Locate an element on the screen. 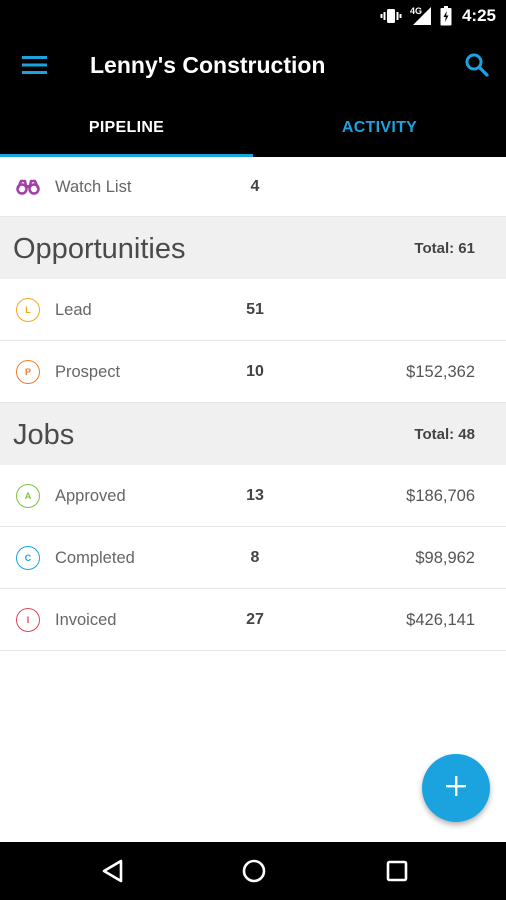 This screenshot has height=900, width=506. stage-label: Approved is located at coordinates (90, 496).